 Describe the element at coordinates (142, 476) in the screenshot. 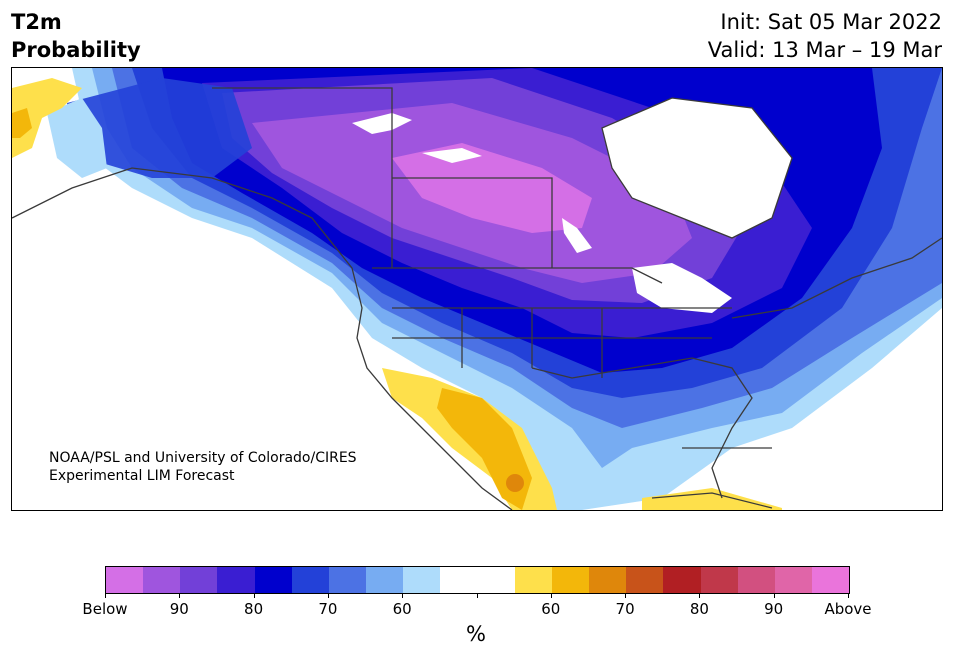

I see `credit-line2: Experimental LIM Forecast` at that location.